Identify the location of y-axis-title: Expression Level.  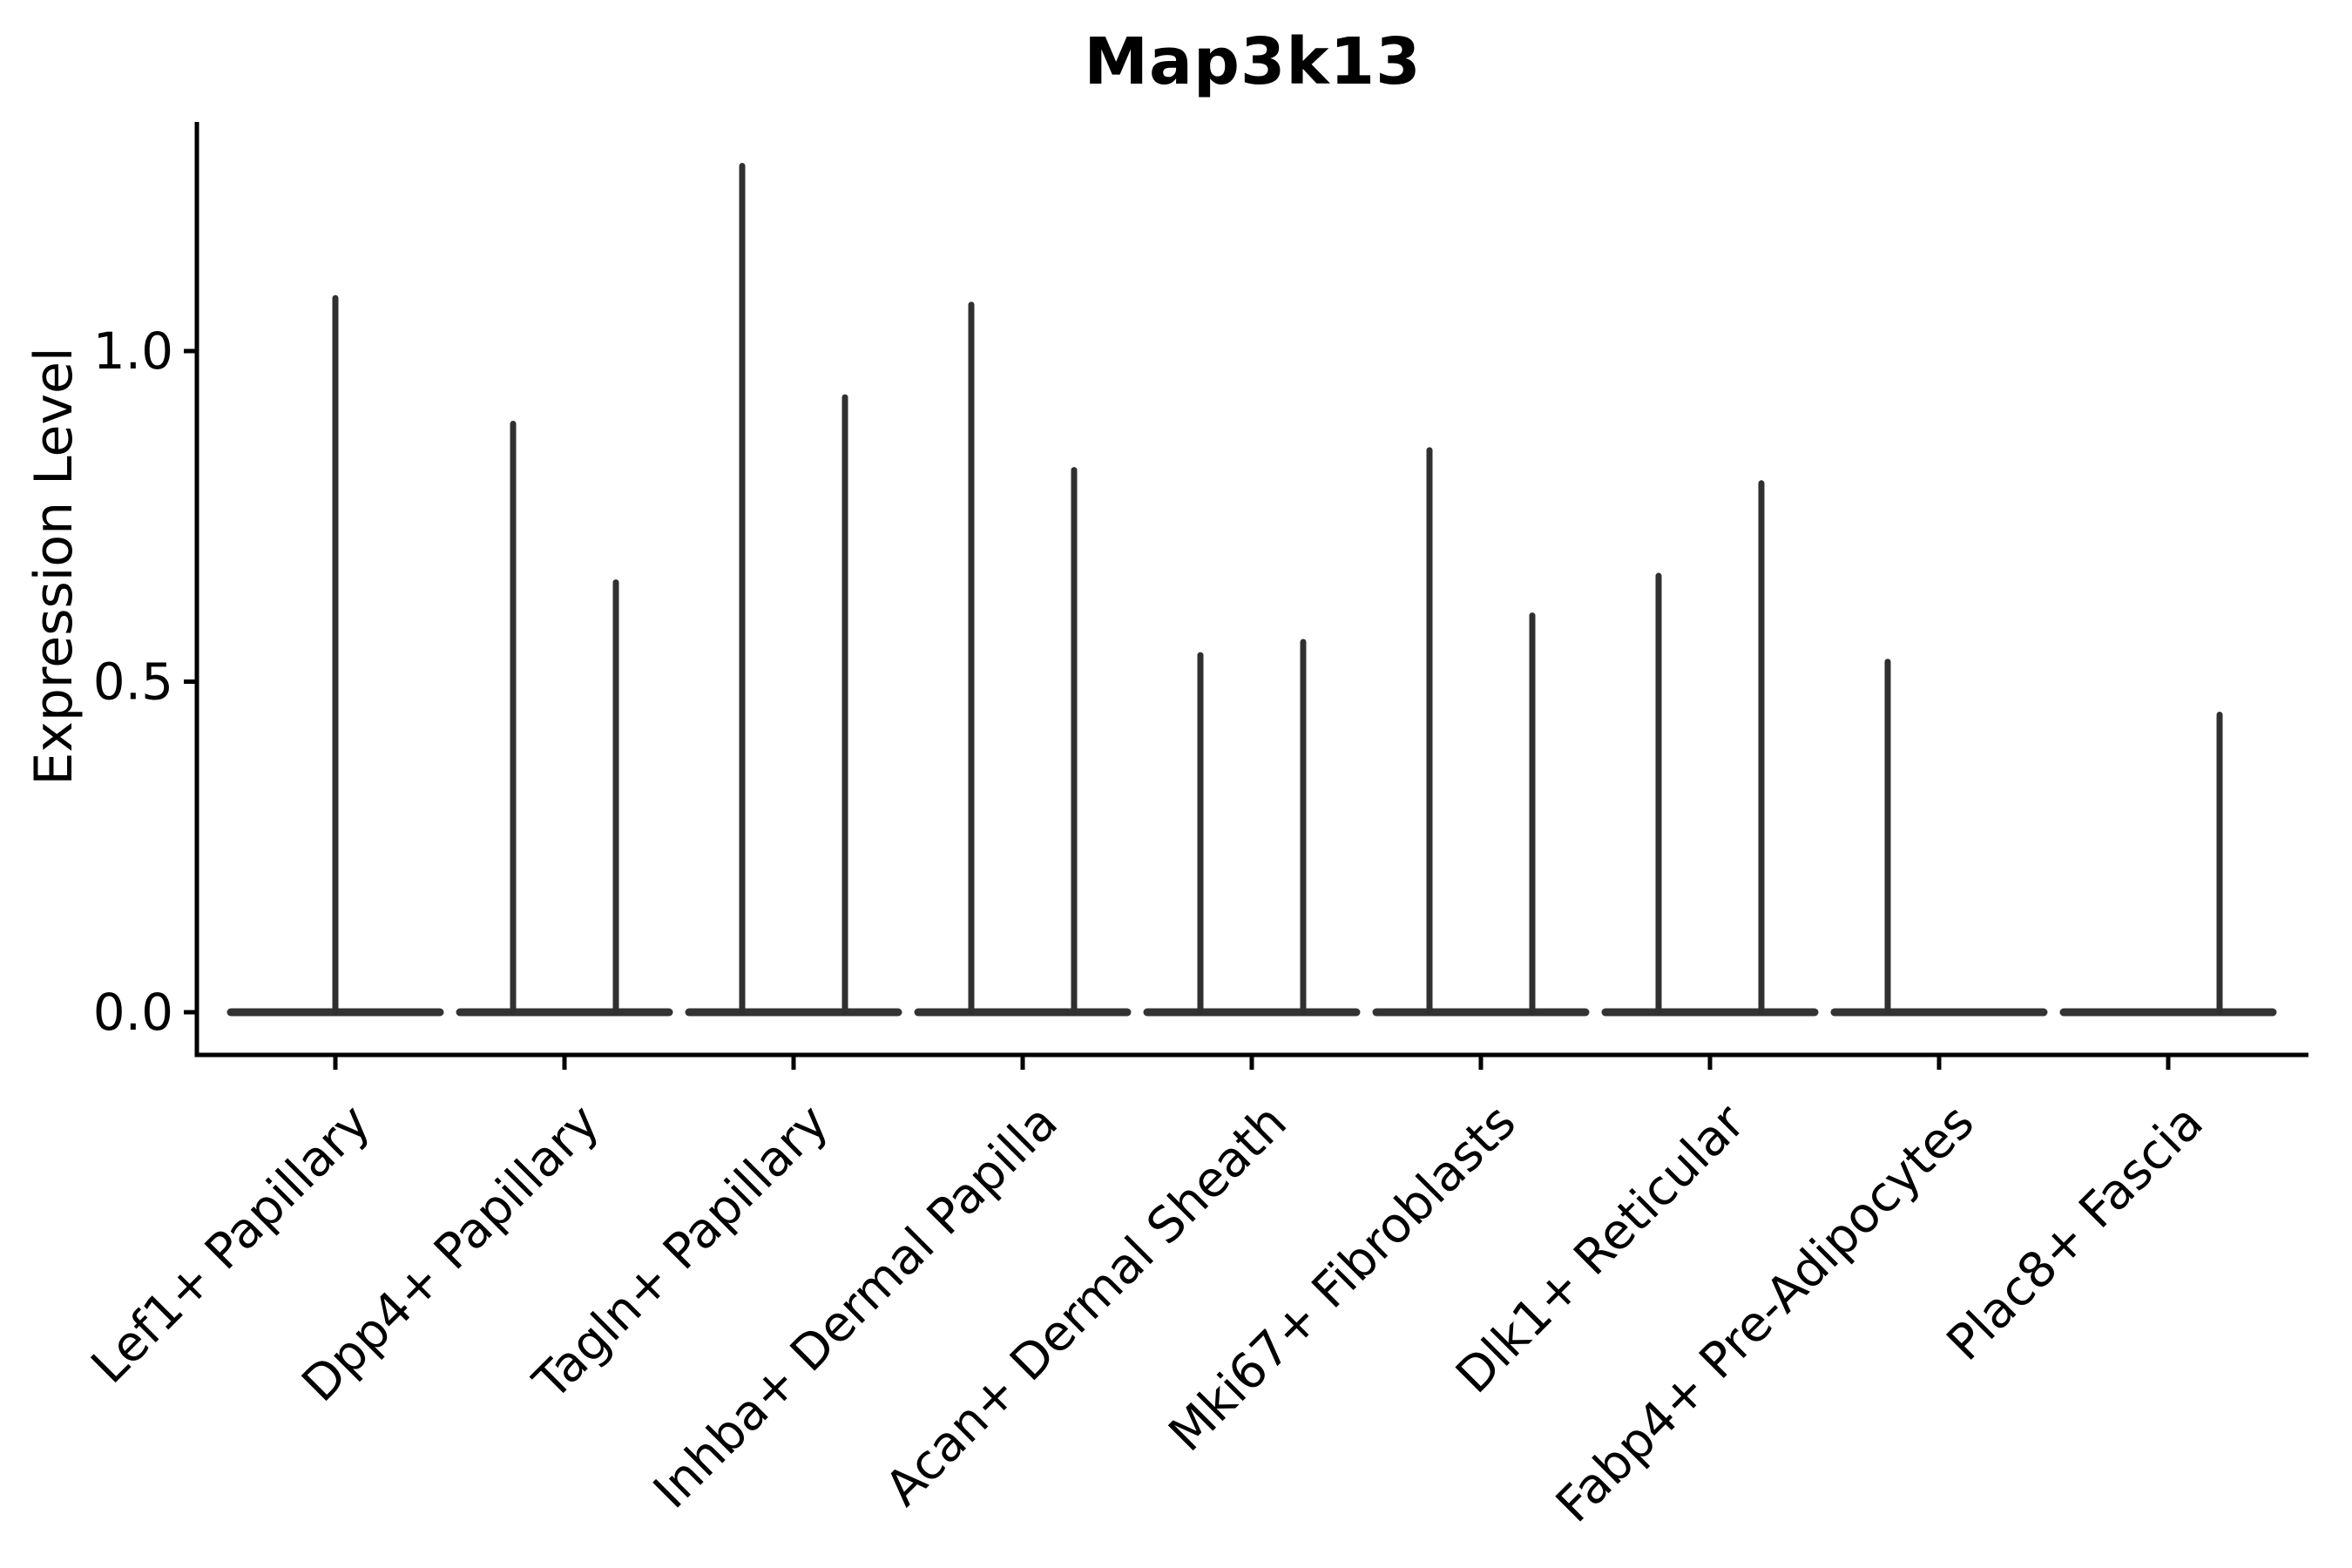
(54, 566).